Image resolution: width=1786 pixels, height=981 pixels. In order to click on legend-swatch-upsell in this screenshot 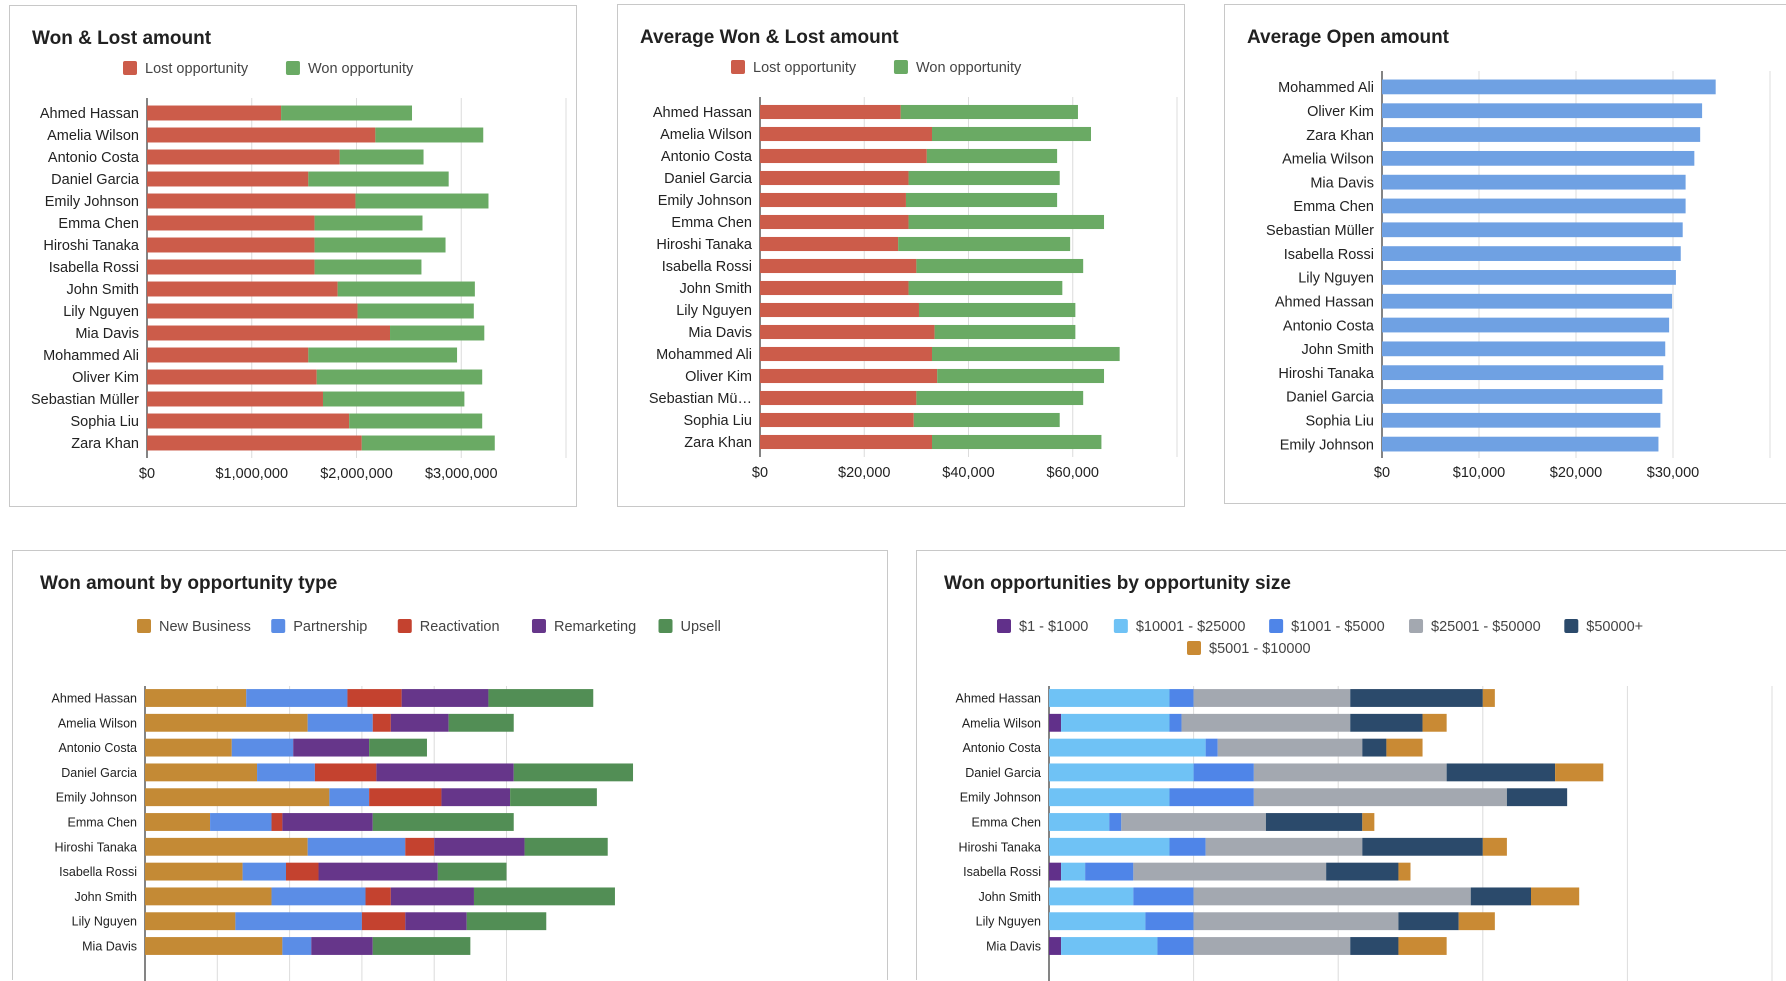, I will do `click(665, 626)`.